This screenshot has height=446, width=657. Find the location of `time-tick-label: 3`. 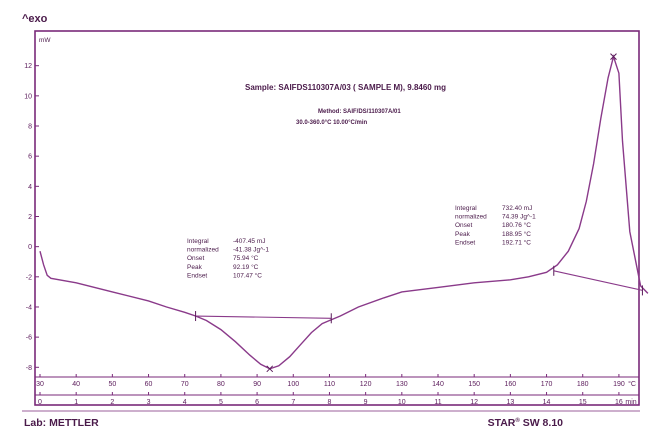

time-tick-label: 3 is located at coordinates (149, 402).